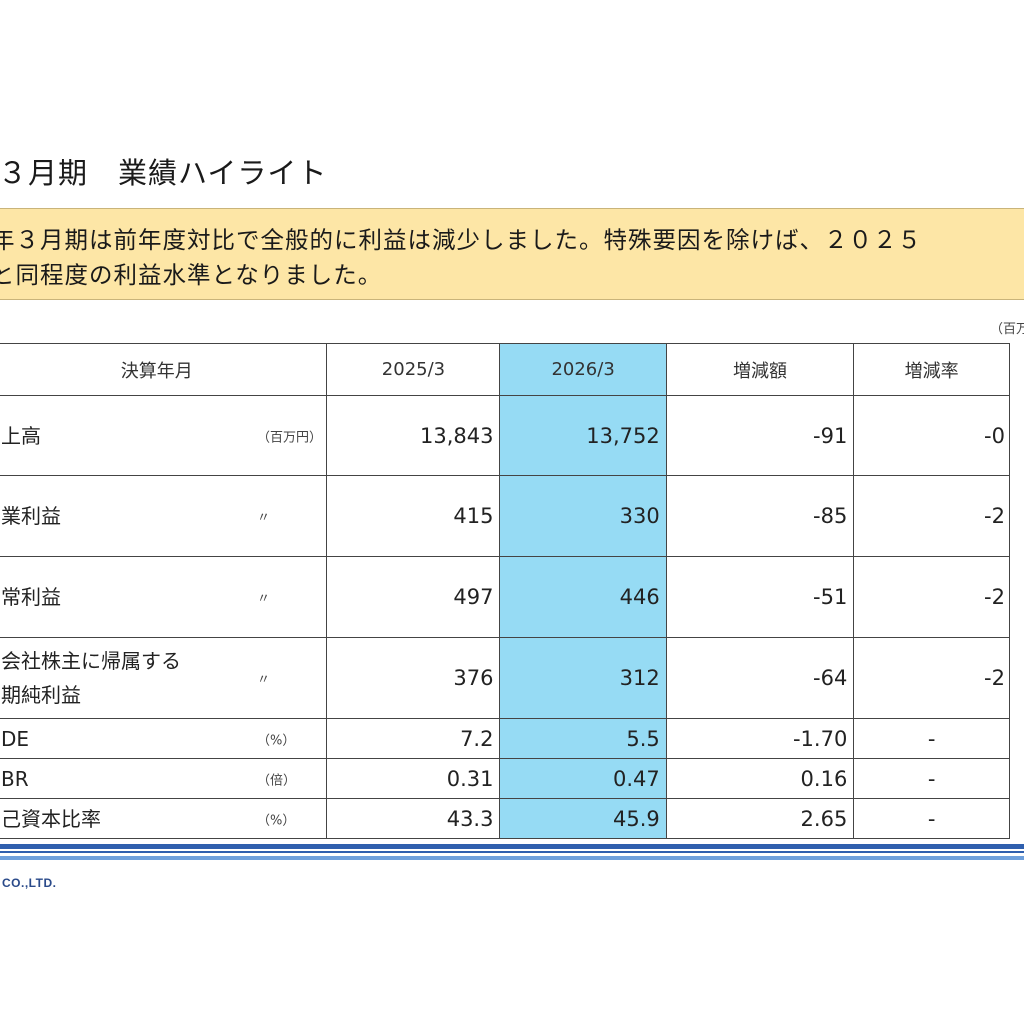 The height and width of the screenshot is (1024, 1024). I want to click on row-label-cell: 常利益 〃, so click(164, 597).